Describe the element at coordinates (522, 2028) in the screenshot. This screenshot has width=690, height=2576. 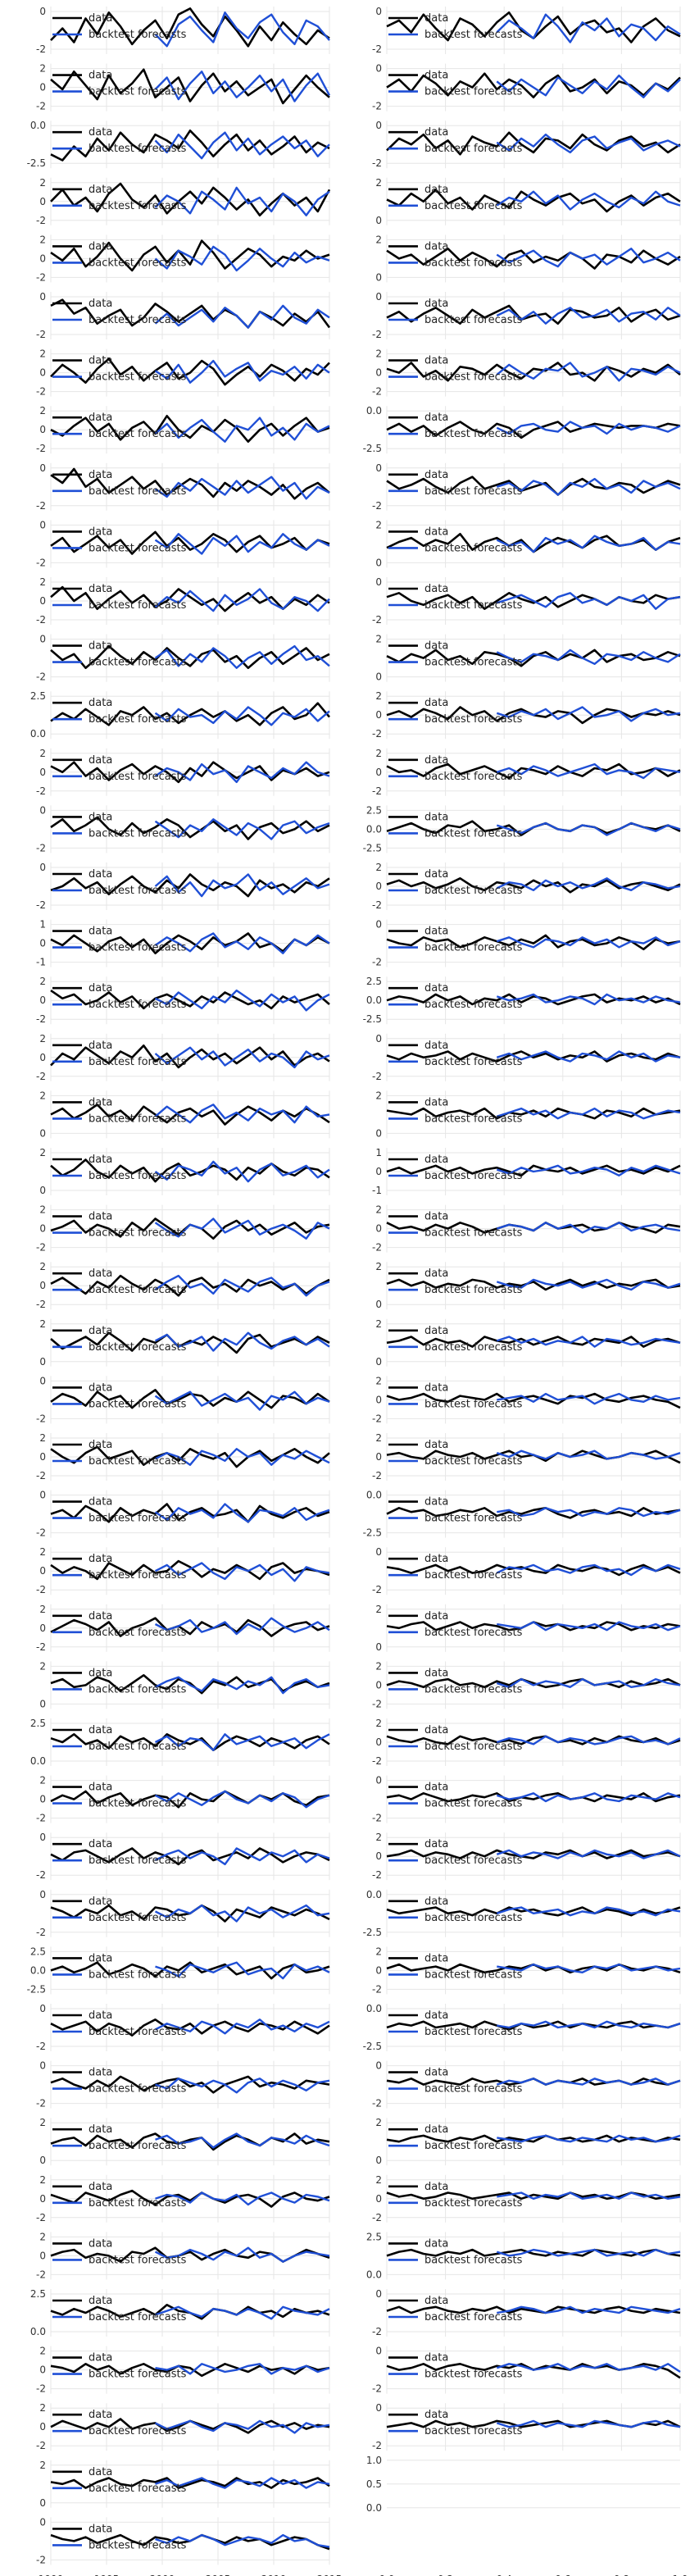
I see `subplot: 0.0 -2.5 data backtest forecasts` at that location.